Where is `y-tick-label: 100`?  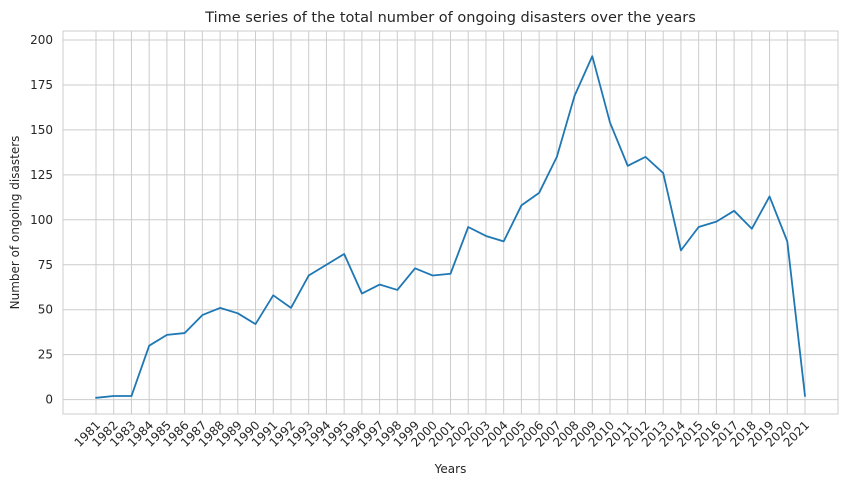 y-tick-label: 100 is located at coordinates (41, 220).